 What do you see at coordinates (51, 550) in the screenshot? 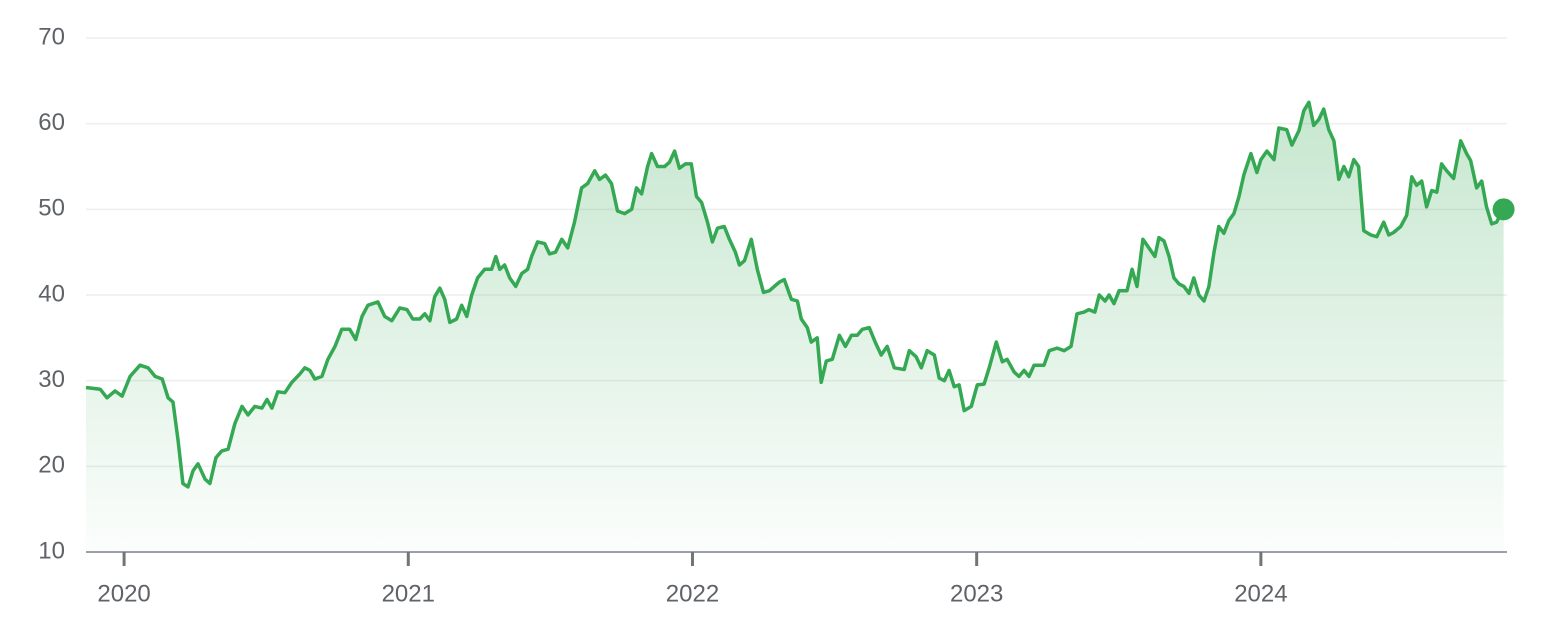
I see `y-tick-label: 10` at bounding box center [51, 550].